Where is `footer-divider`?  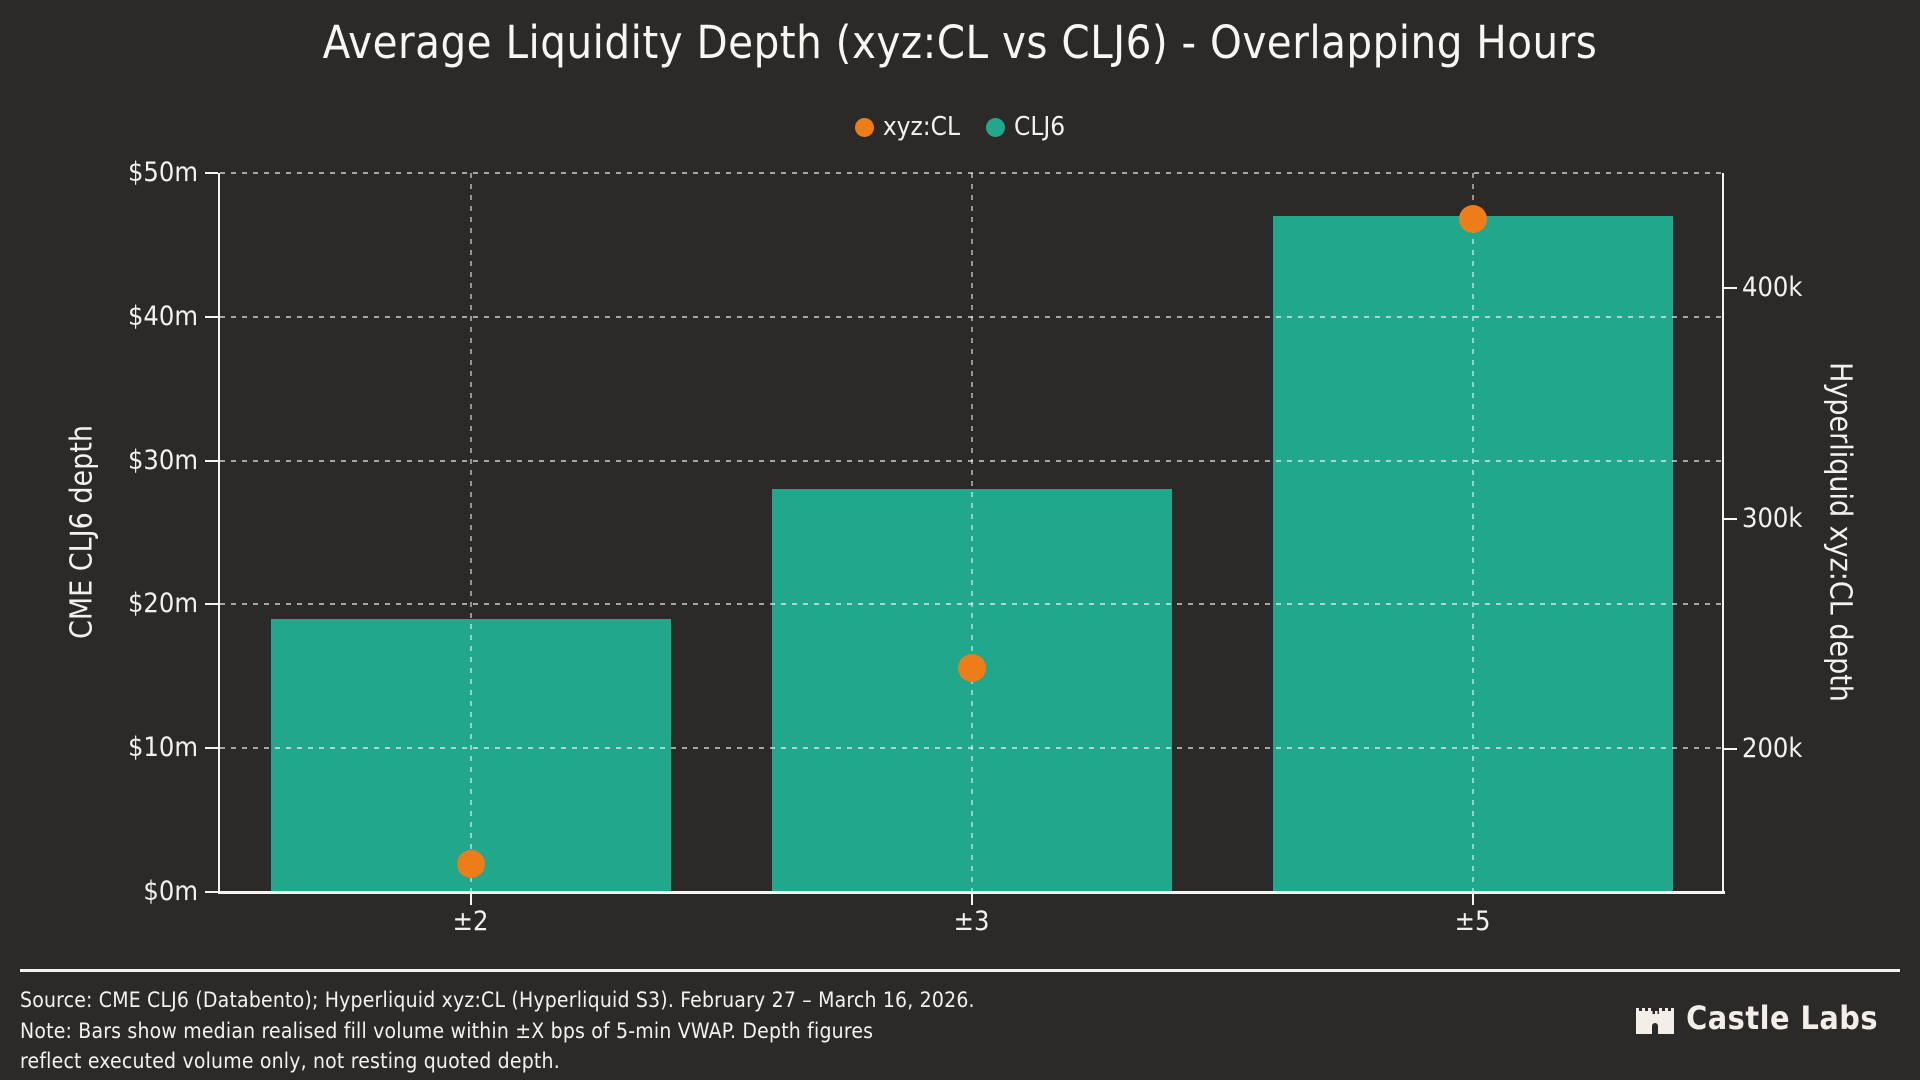
footer-divider is located at coordinates (960, 970).